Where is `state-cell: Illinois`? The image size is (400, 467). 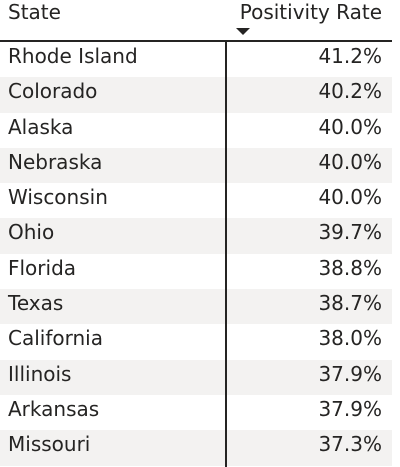 state-cell: Illinois is located at coordinates (40, 373).